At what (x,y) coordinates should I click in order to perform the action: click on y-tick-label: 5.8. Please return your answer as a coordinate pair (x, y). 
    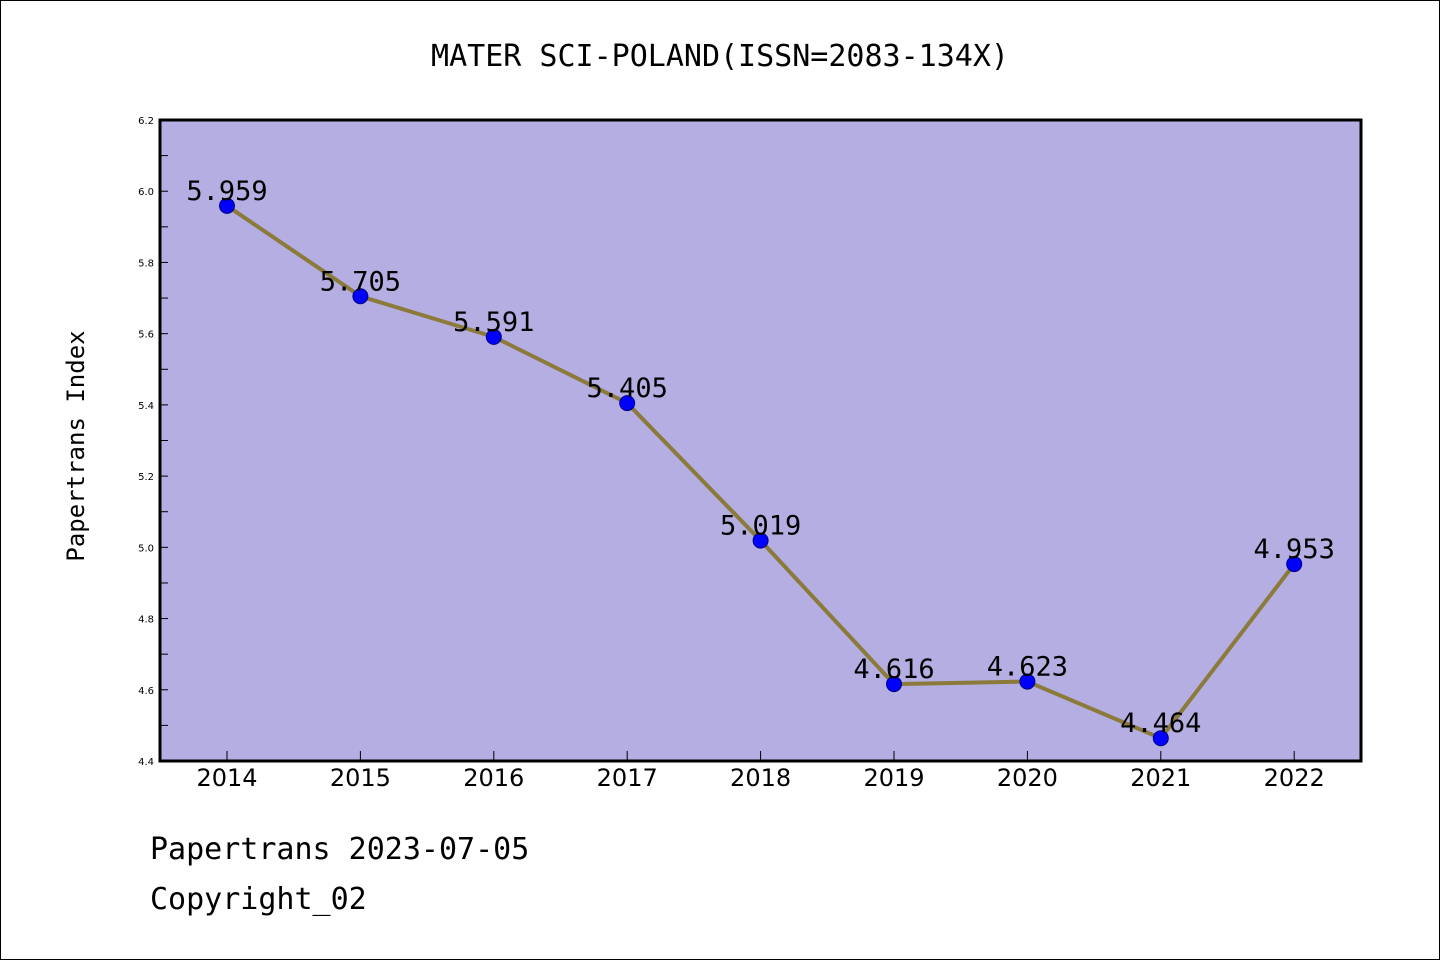
    Looking at the image, I should click on (146, 263).